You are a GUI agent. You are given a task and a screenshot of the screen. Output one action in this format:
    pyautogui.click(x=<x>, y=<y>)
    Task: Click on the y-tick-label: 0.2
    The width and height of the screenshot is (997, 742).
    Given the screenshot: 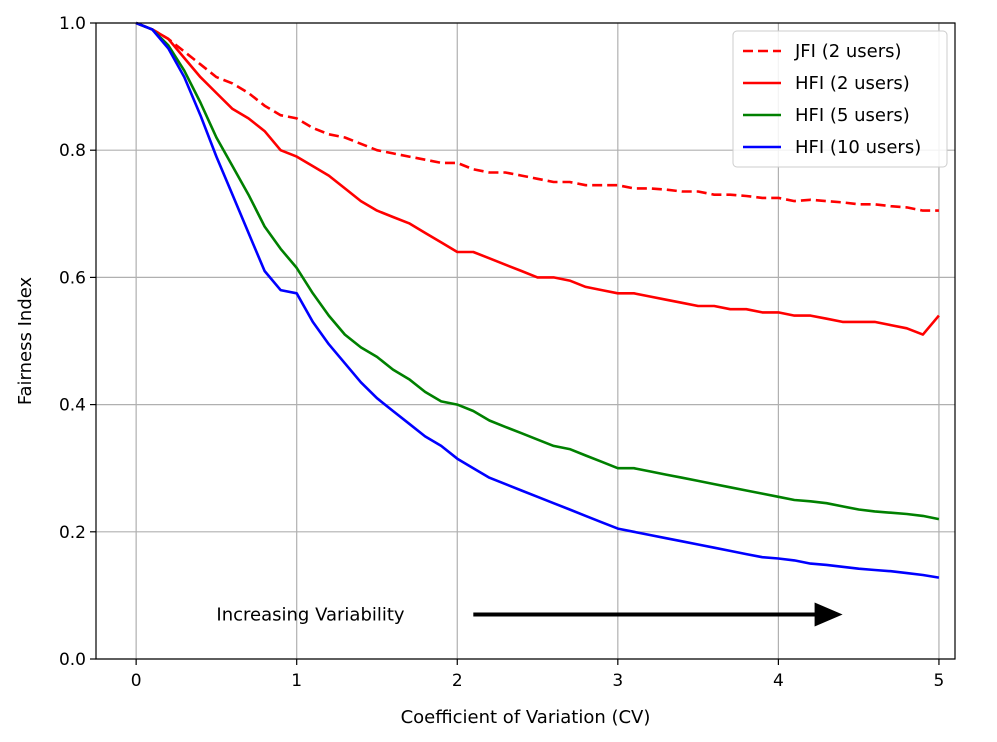 What is the action you would take?
    pyautogui.click(x=72, y=533)
    